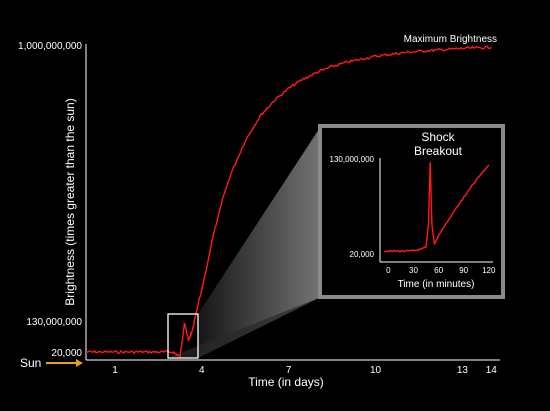 The image size is (550, 411). Describe the element at coordinates (463, 270) in the screenshot. I see `inset-x-tick-label-90: 90` at that location.